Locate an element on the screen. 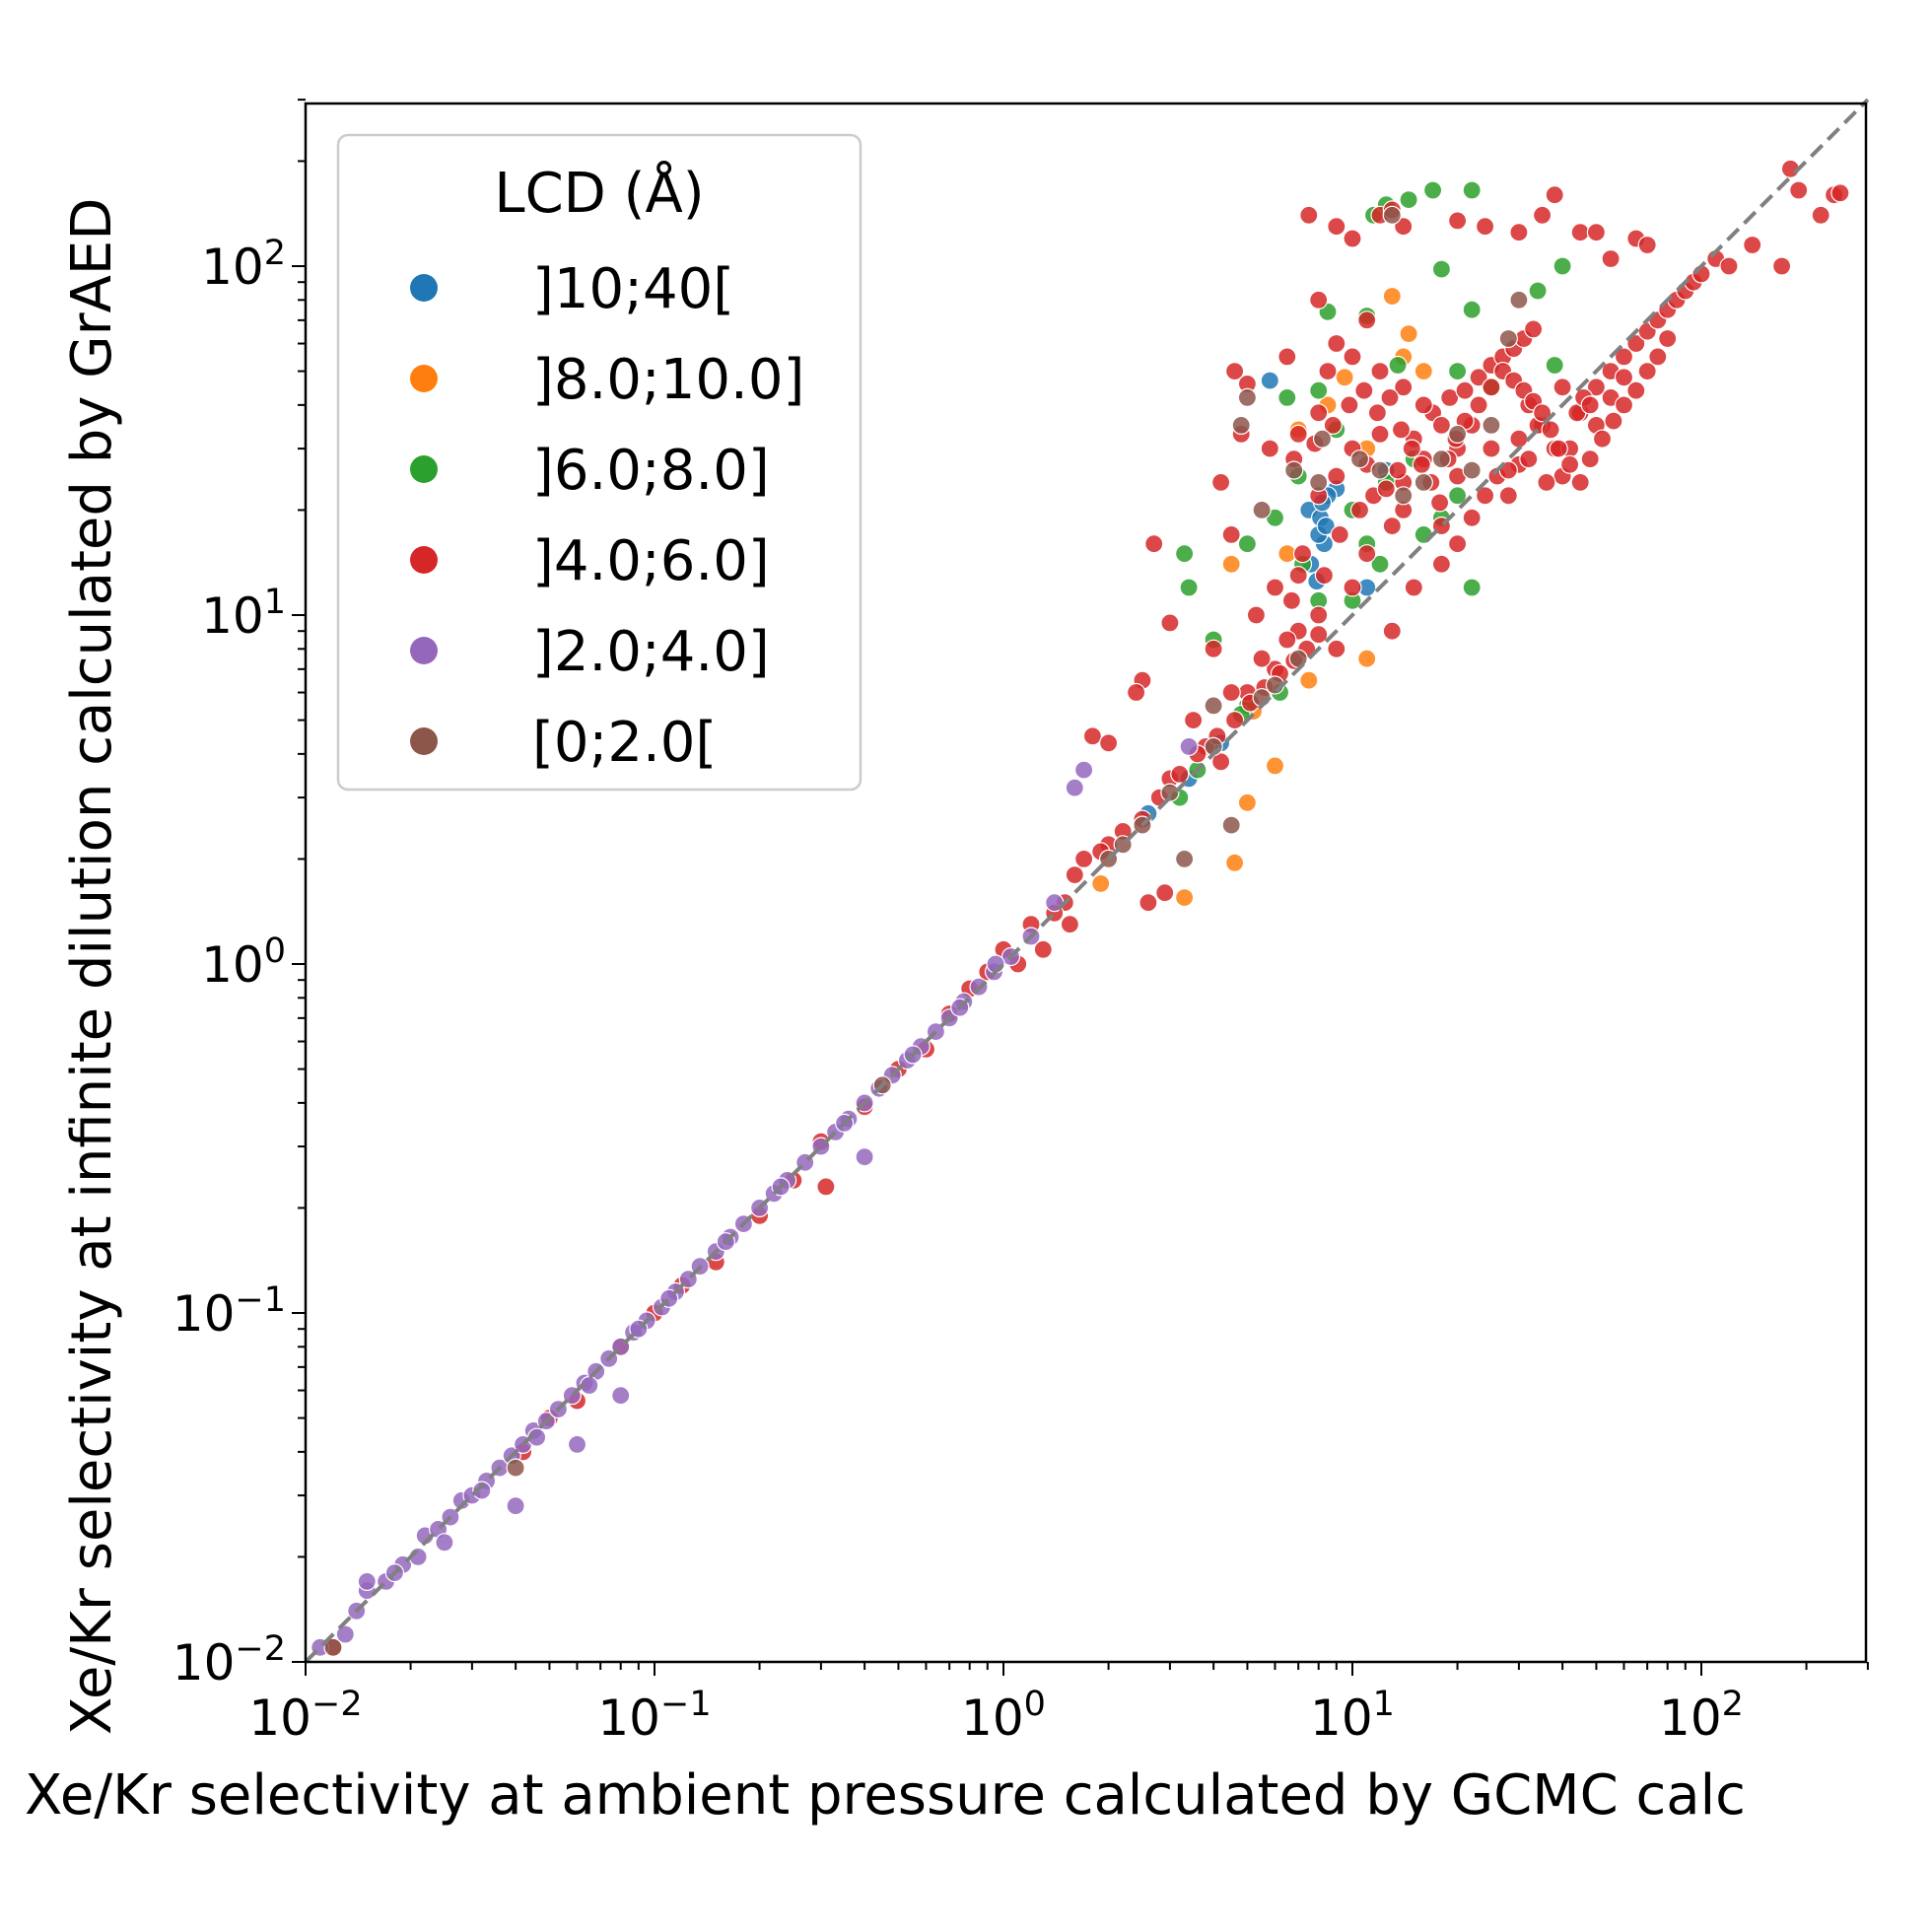  y-tick-label: 102 is located at coordinates (244, 265).